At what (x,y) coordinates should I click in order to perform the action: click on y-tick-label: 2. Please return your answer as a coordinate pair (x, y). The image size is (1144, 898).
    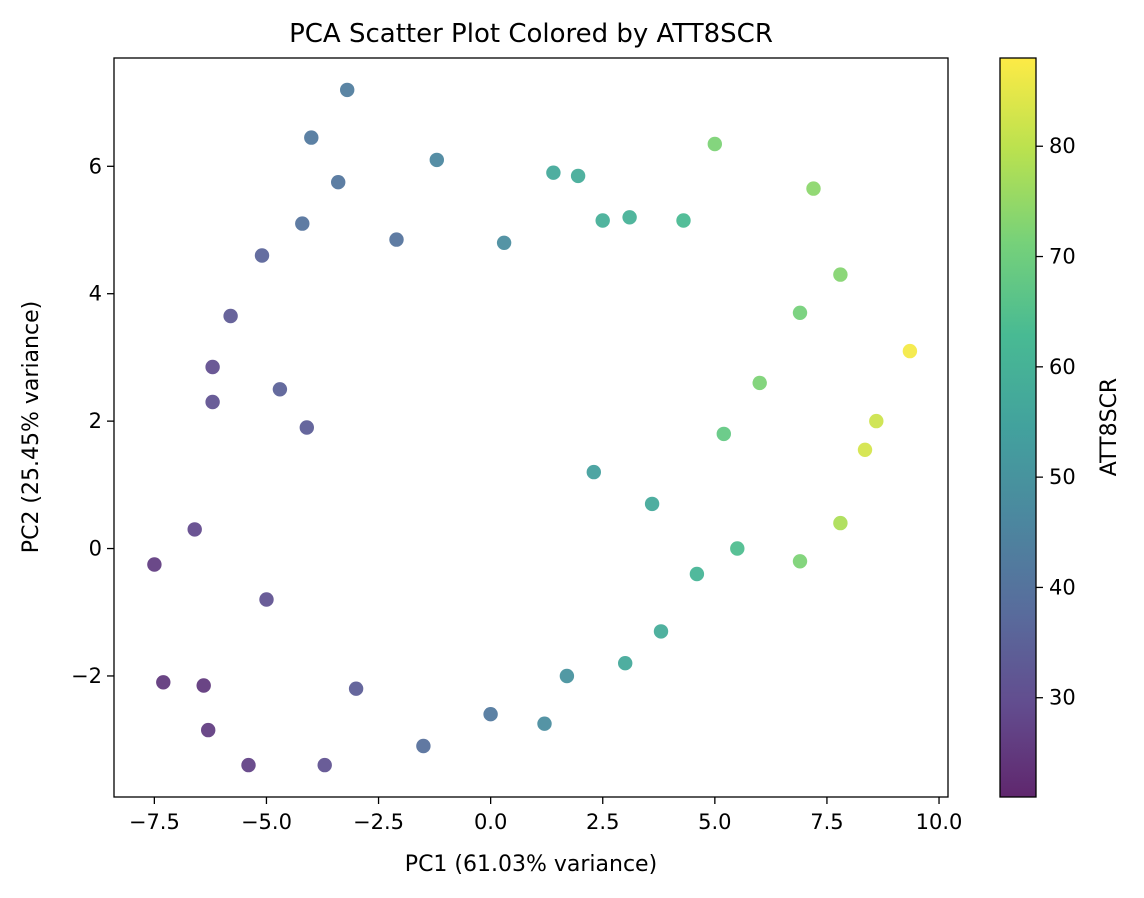
    Looking at the image, I should click on (95, 421).